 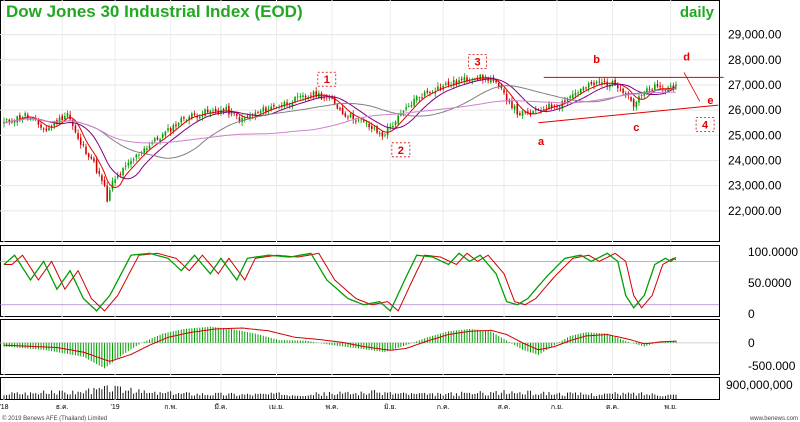 I want to click on price-y-tick-label: 24,000.00, so click(x=755, y=160).